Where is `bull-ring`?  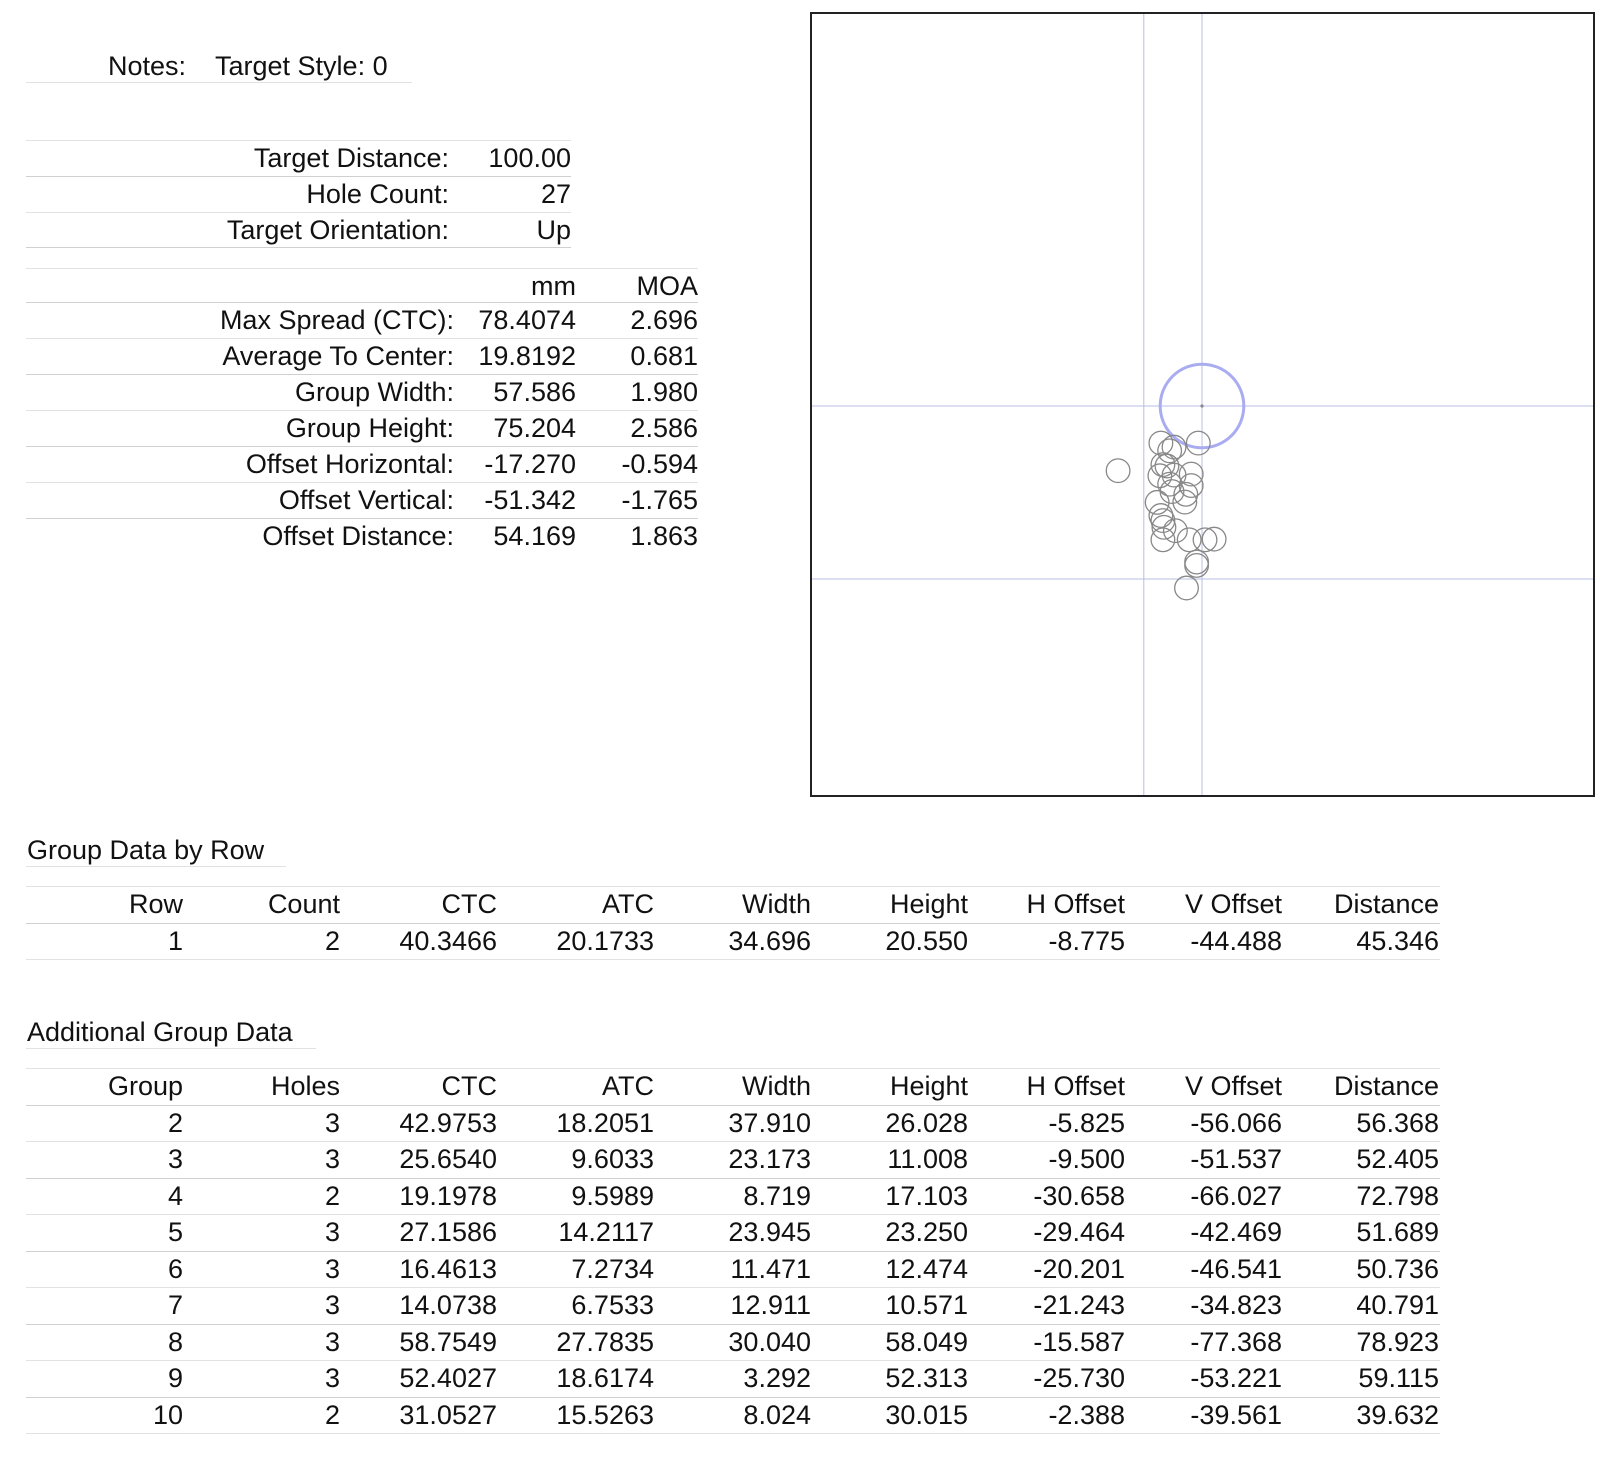 bull-ring is located at coordinates (1202, 406).